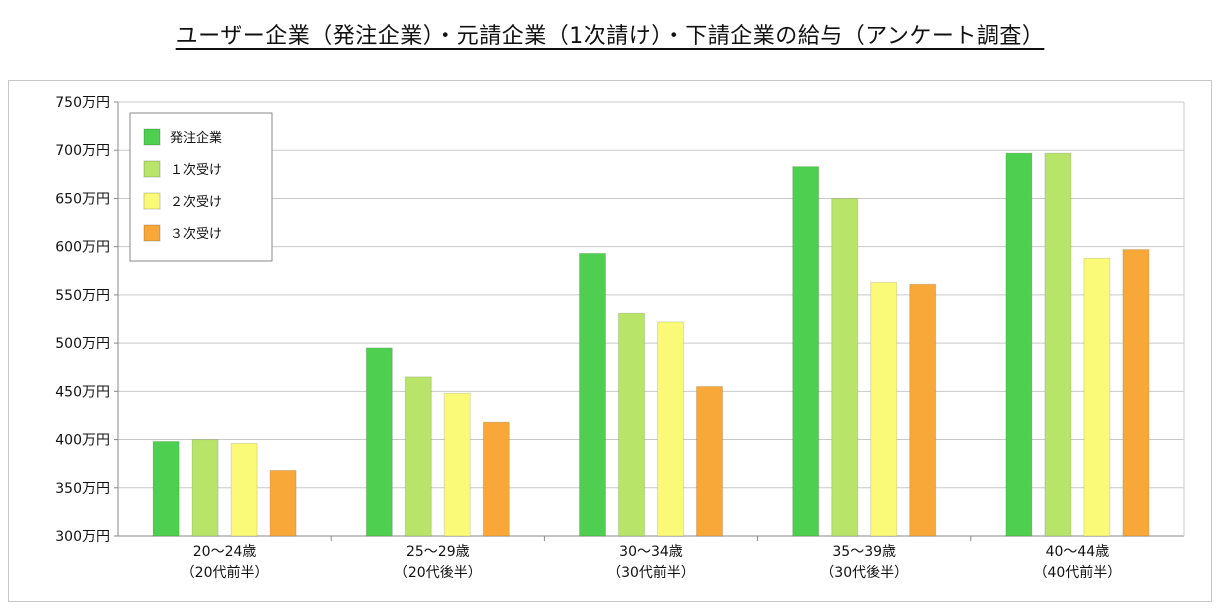 This screenshot has height=609, width=1220. What do you see at coordinates (651, 572) in the screenshot?
I see `x-tick-label: （30代前半）` at bounding box center [651, 572].